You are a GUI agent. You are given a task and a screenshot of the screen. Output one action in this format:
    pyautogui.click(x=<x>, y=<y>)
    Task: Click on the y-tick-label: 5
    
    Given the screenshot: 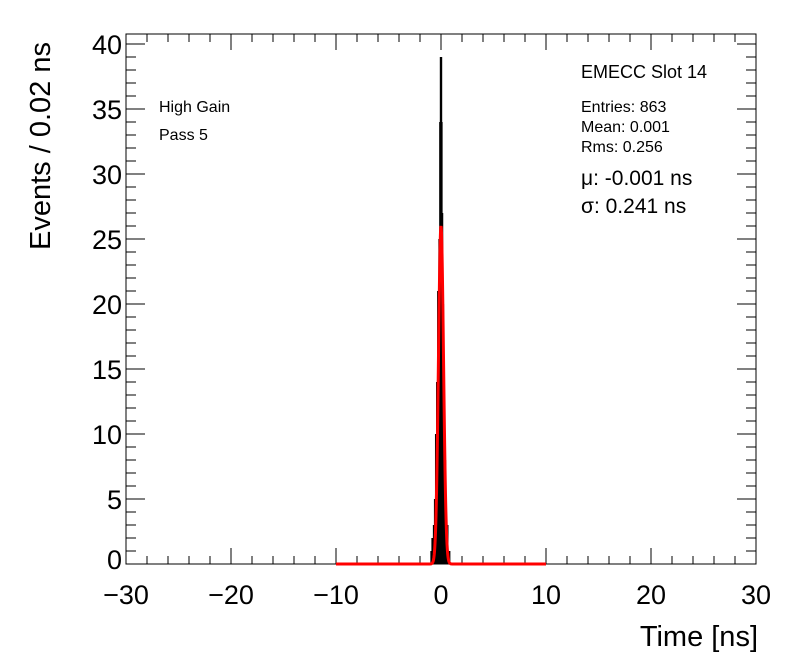 What is the action you would take?
    pyautogui.click(x=114, y=500)
    